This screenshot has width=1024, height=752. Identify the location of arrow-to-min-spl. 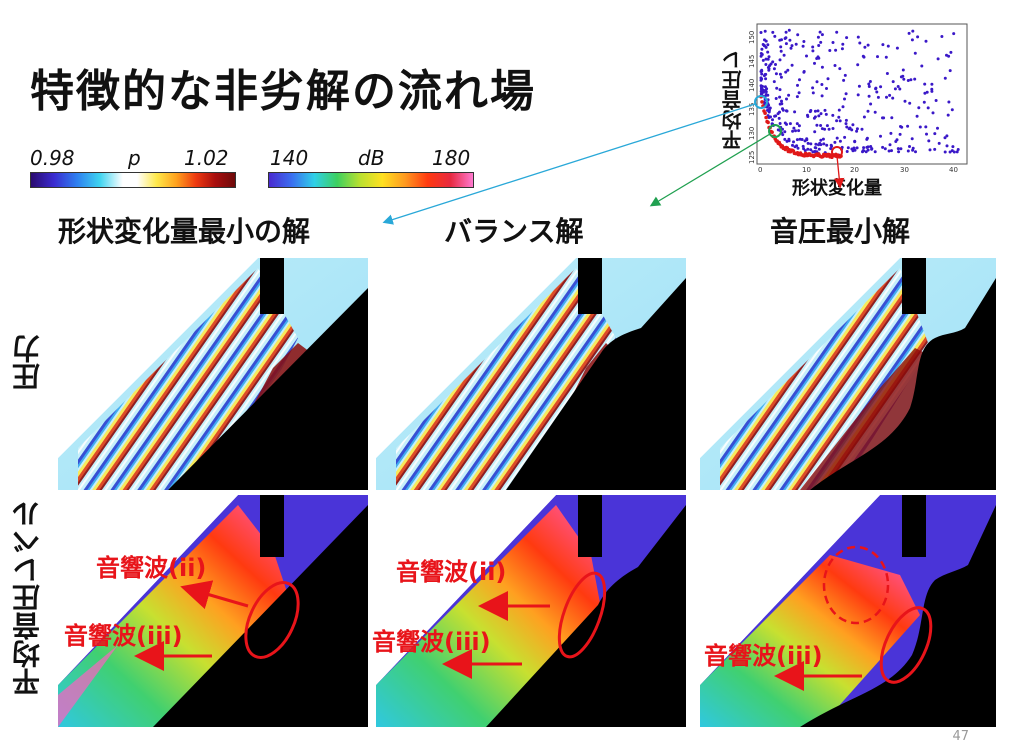
(839, 172).